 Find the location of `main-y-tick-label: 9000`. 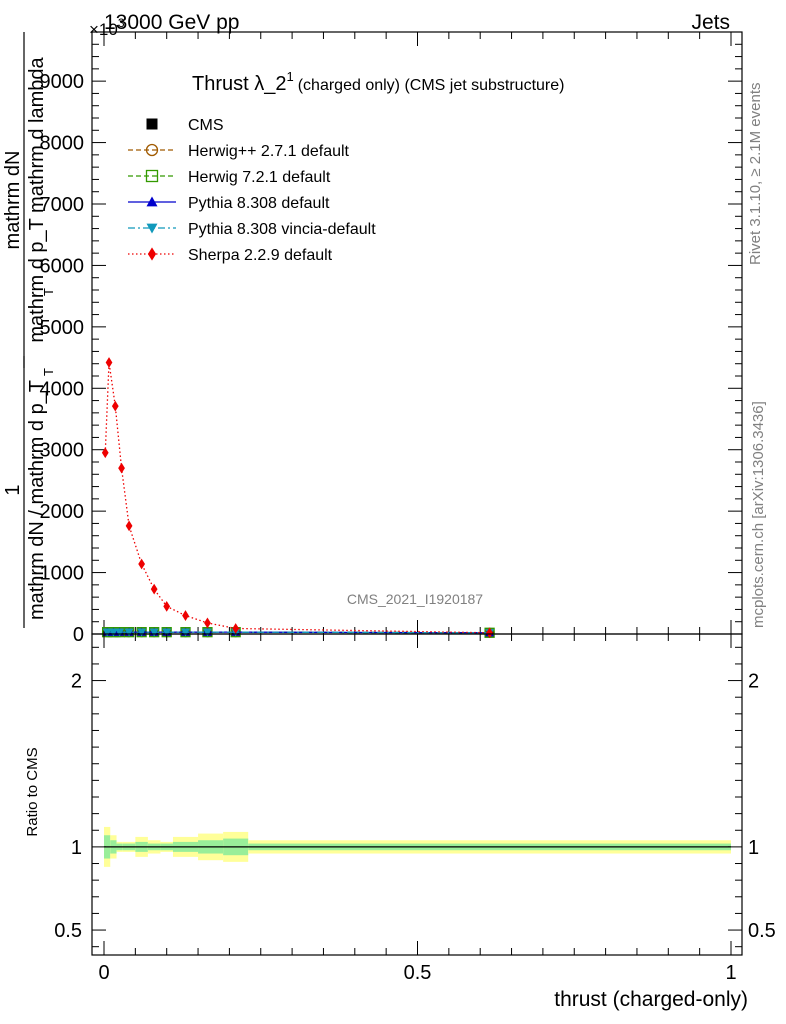

main-y-tick-label: 9000 is located at coordinates (62, 82).